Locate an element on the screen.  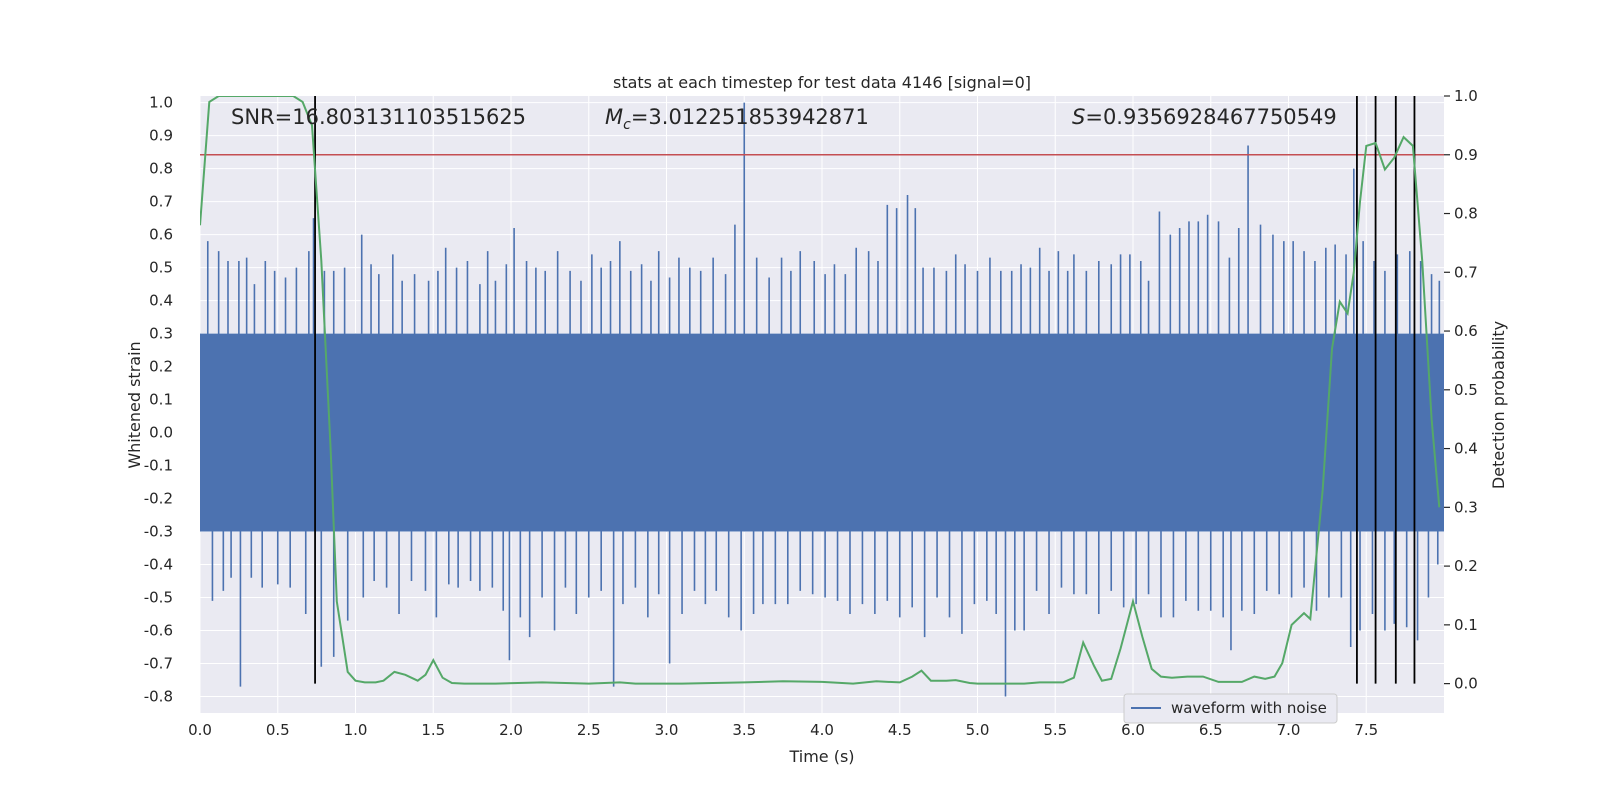
legend-label: waveform with noise is located at coordinates (1249, 708).